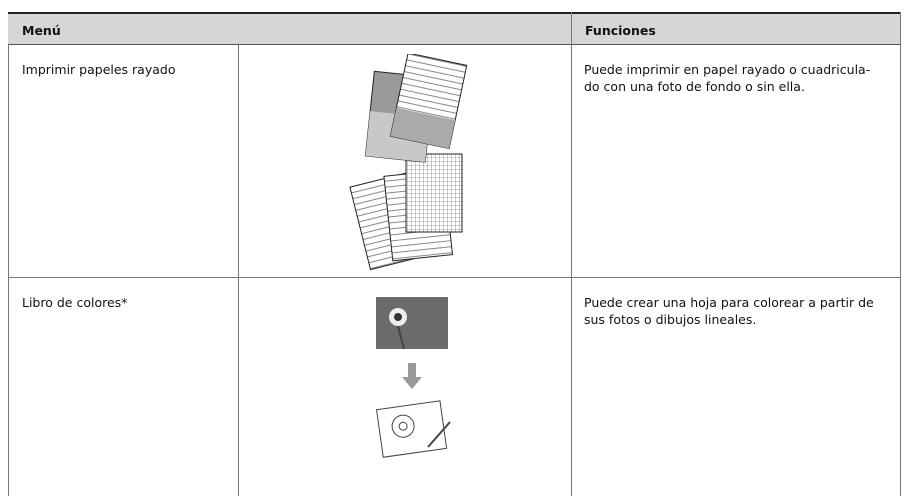  What do you see at coordinates (99, 69) in the screenshot?
I see `menu-text: Imprimir papeles rayado` at bounding box center [99, 69].